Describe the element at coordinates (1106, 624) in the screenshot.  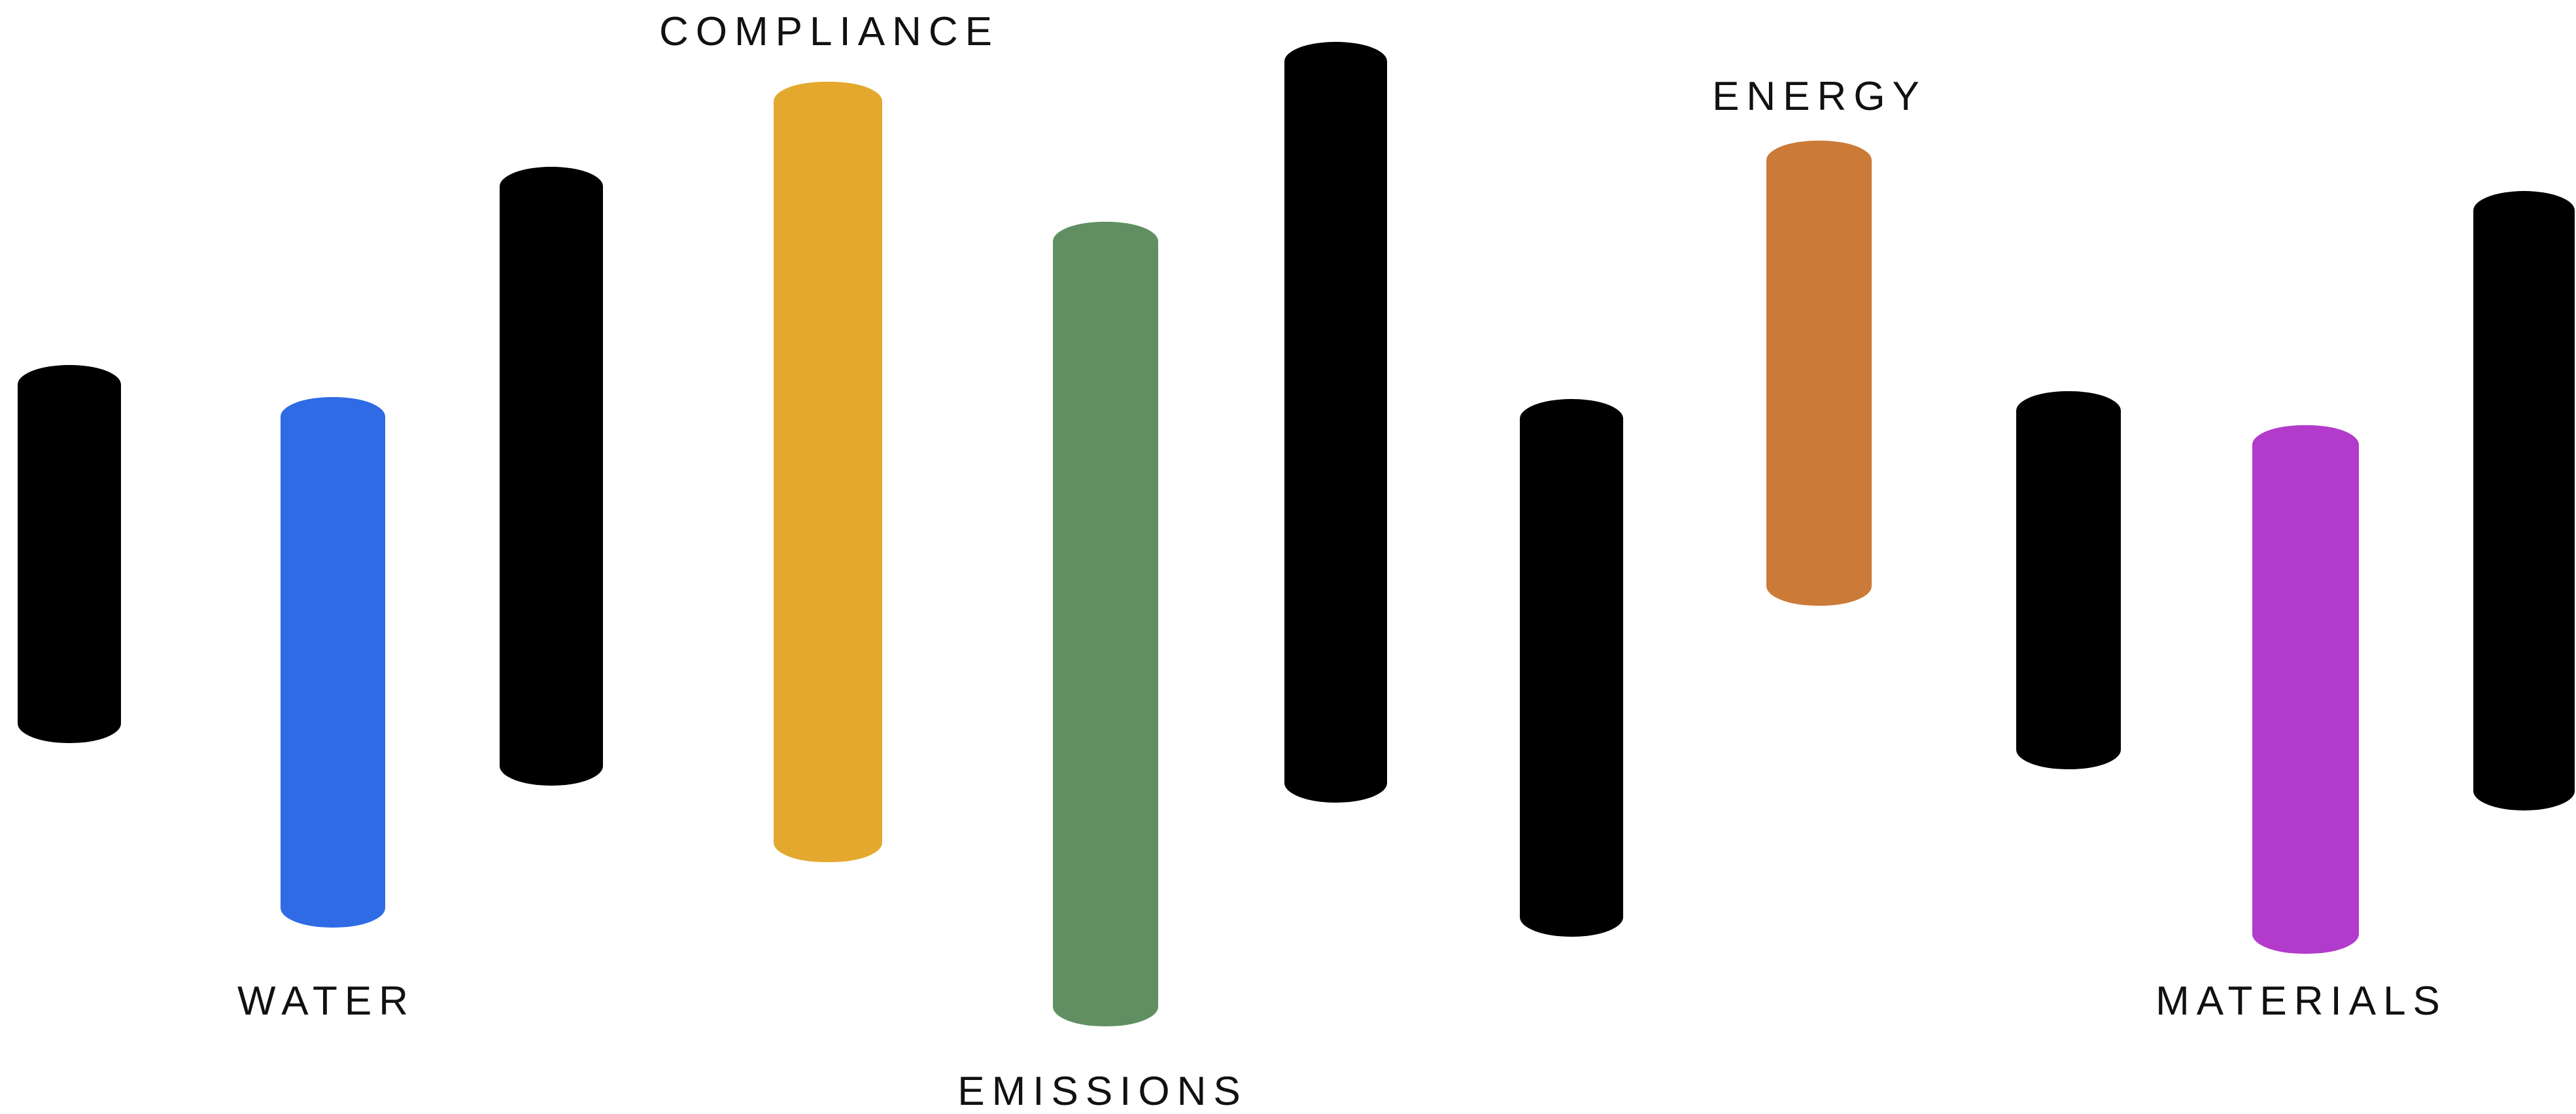
I see `bar-emissions` at that location.